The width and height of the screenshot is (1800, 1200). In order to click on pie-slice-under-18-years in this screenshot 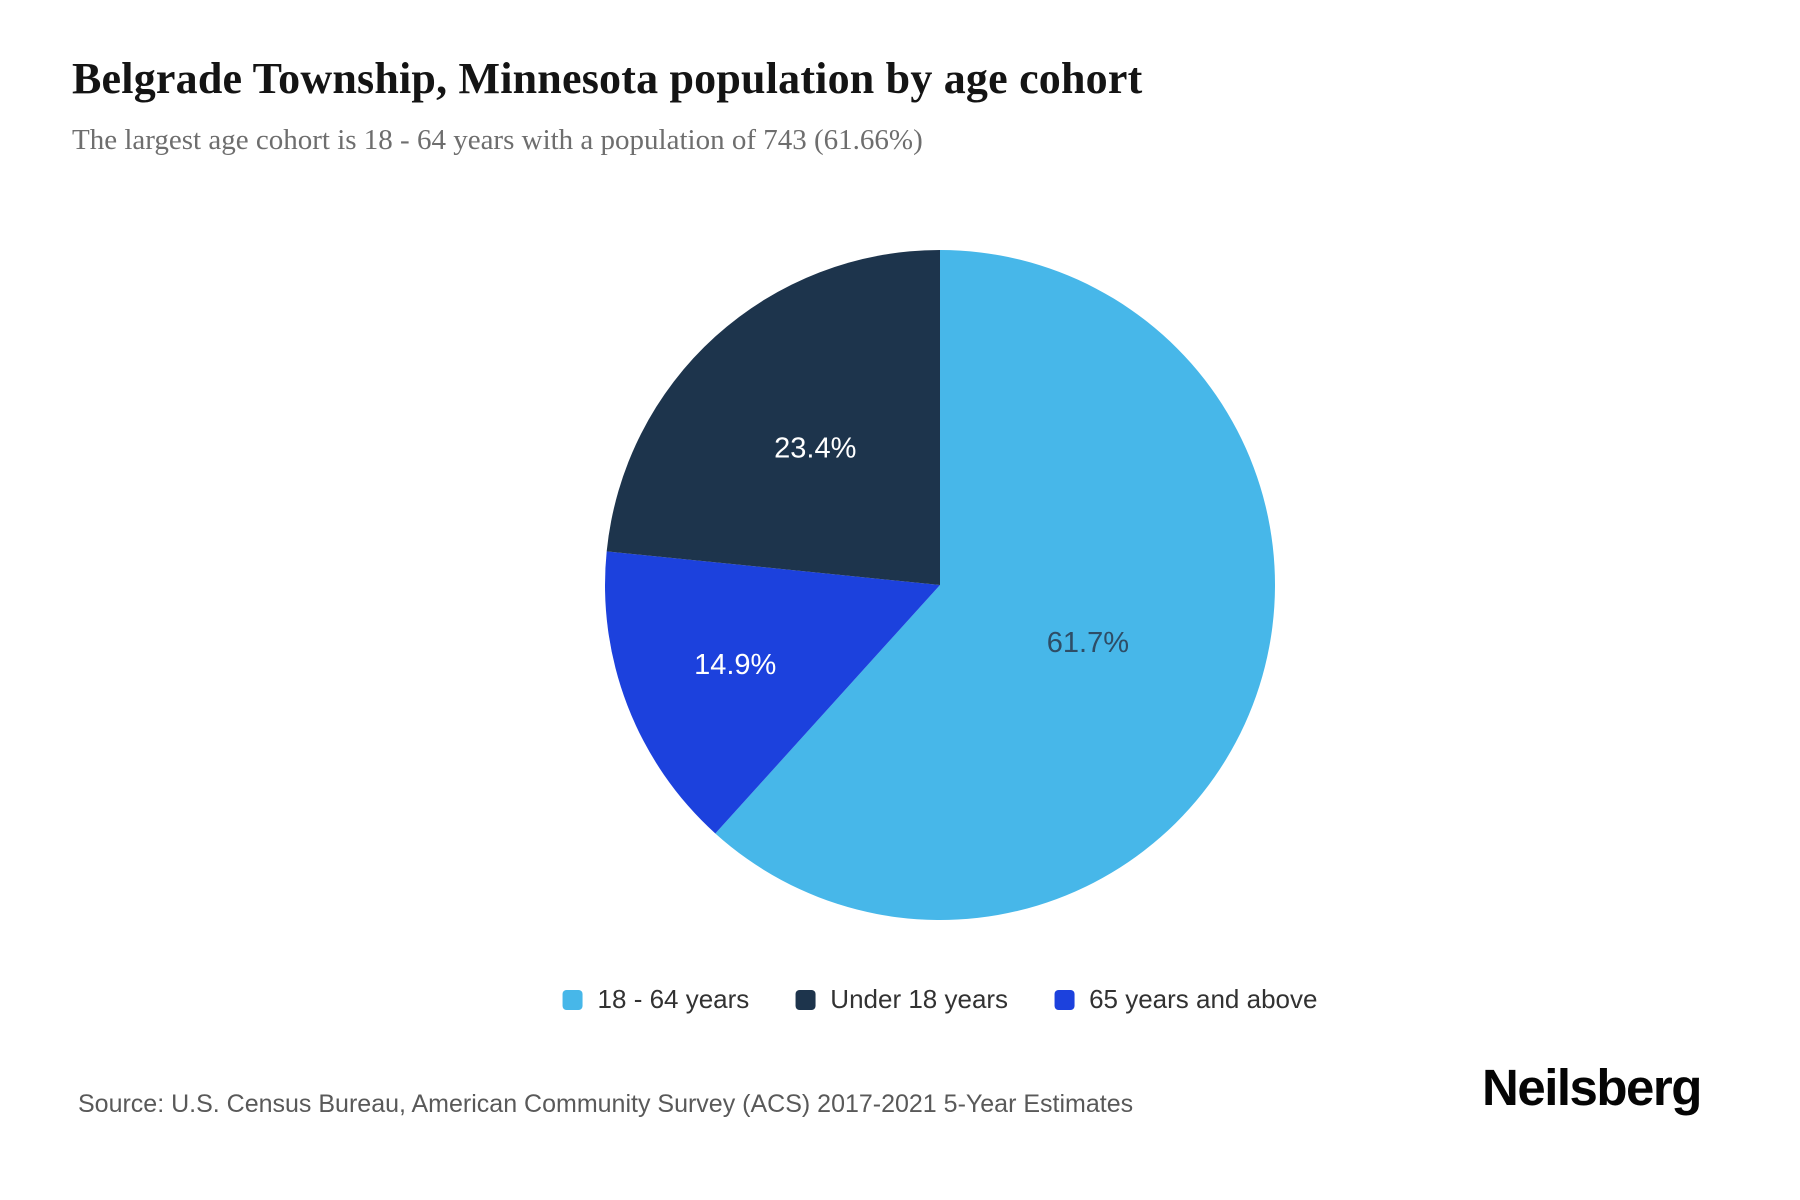, I will do `click(773, 417)`.